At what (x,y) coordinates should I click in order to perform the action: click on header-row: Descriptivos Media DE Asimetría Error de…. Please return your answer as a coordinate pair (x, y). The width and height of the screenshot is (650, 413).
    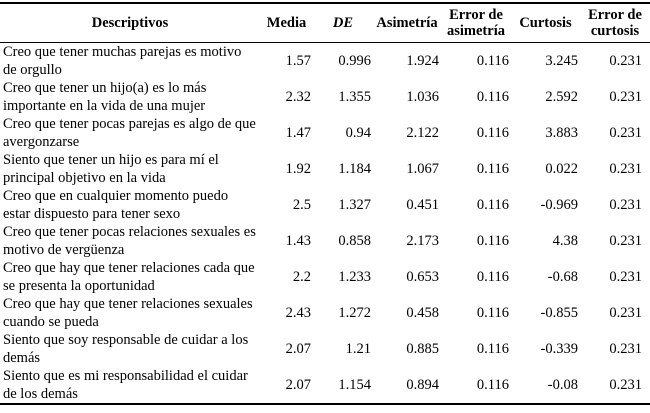
    Looking at the image, I should click on (325, 23).